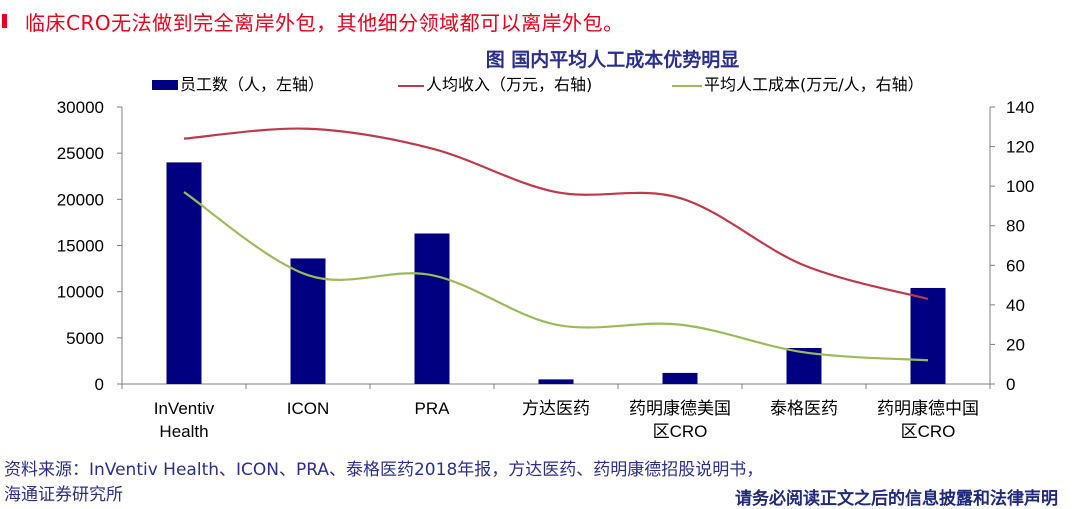  Describe the element at coordinates (80, 246) in the screenshot. I see `left-tick-label: 15000` at that location.